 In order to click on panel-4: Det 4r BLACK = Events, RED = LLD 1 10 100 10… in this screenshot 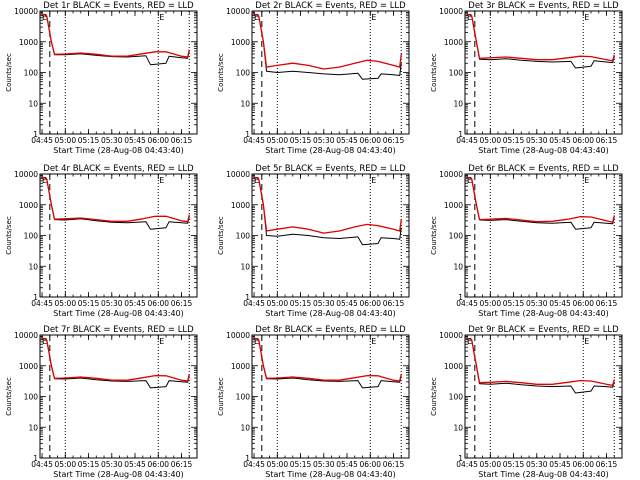, I will do `click(101, 241)`.